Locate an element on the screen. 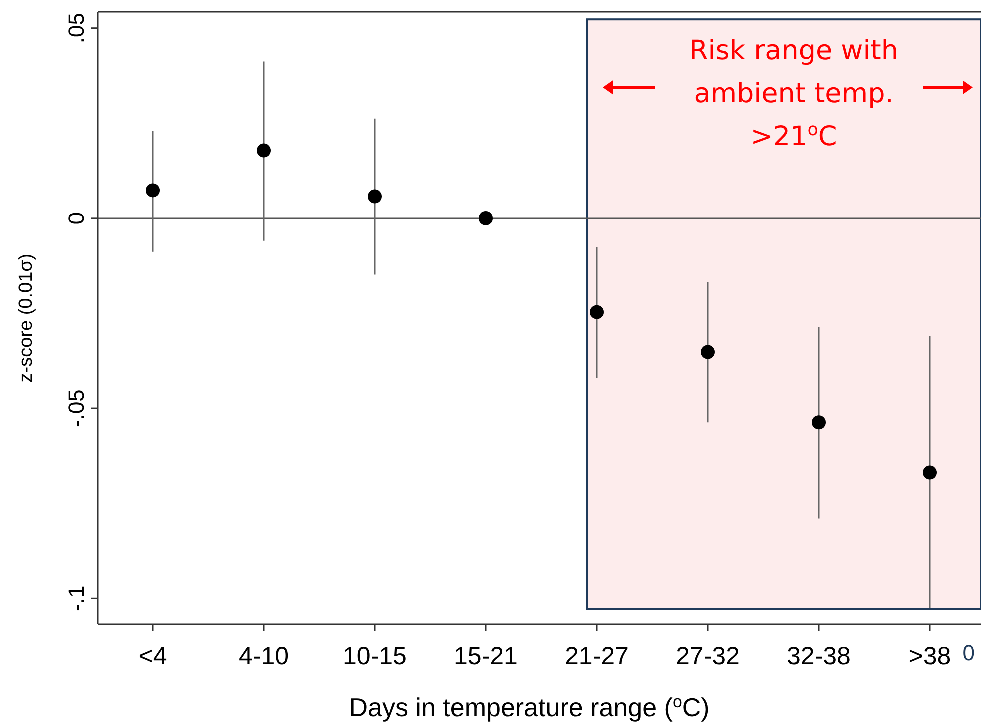 This screenshot has height=723, width=981. y-tick-label: -.05 is located at coordinates (76, 409).